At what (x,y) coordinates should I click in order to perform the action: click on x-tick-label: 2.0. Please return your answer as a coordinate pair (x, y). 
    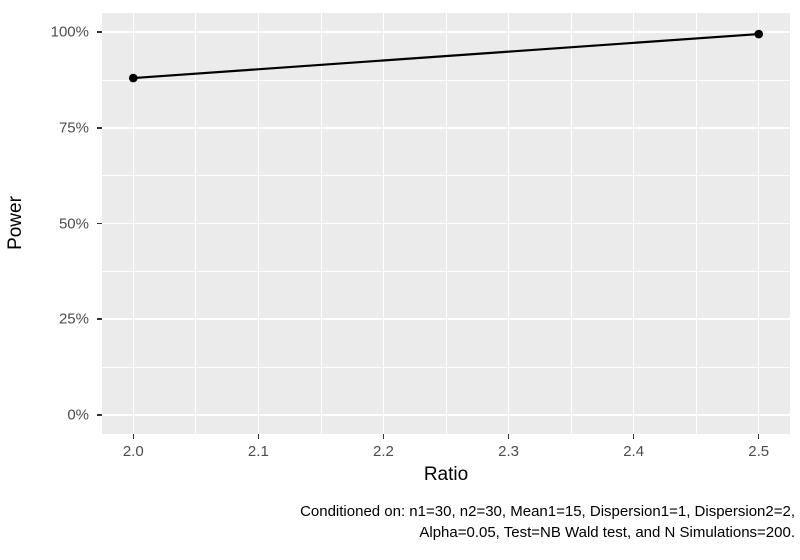
    Looking at the image, I should click on (133, 451).